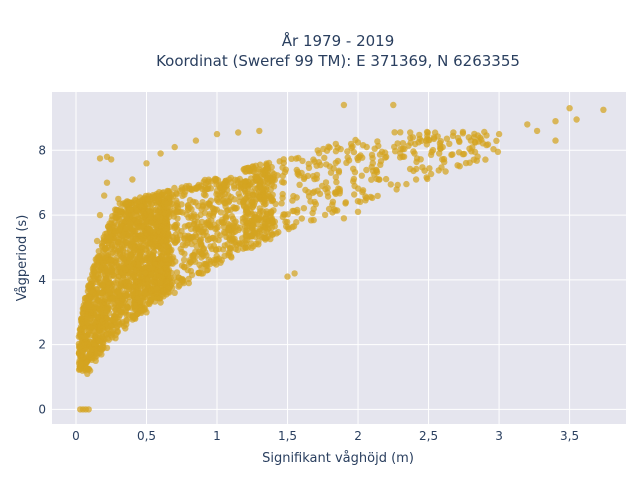 This screenshot has height=480, width=640. What do you see at coordinates (146, 436) in the screenshot?
I see `x-tick-label: 0,5` at bounding box center [146, 436].